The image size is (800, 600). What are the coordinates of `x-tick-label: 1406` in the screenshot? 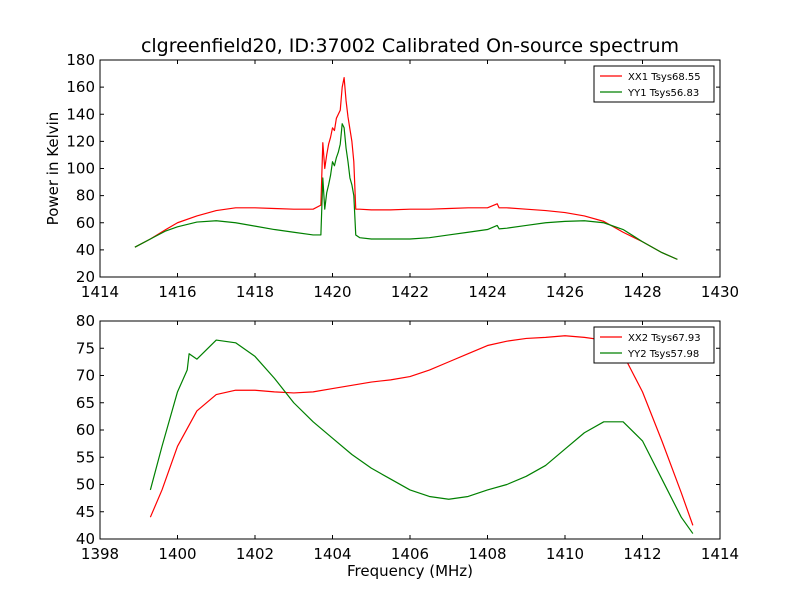 It's located at (410, 554).